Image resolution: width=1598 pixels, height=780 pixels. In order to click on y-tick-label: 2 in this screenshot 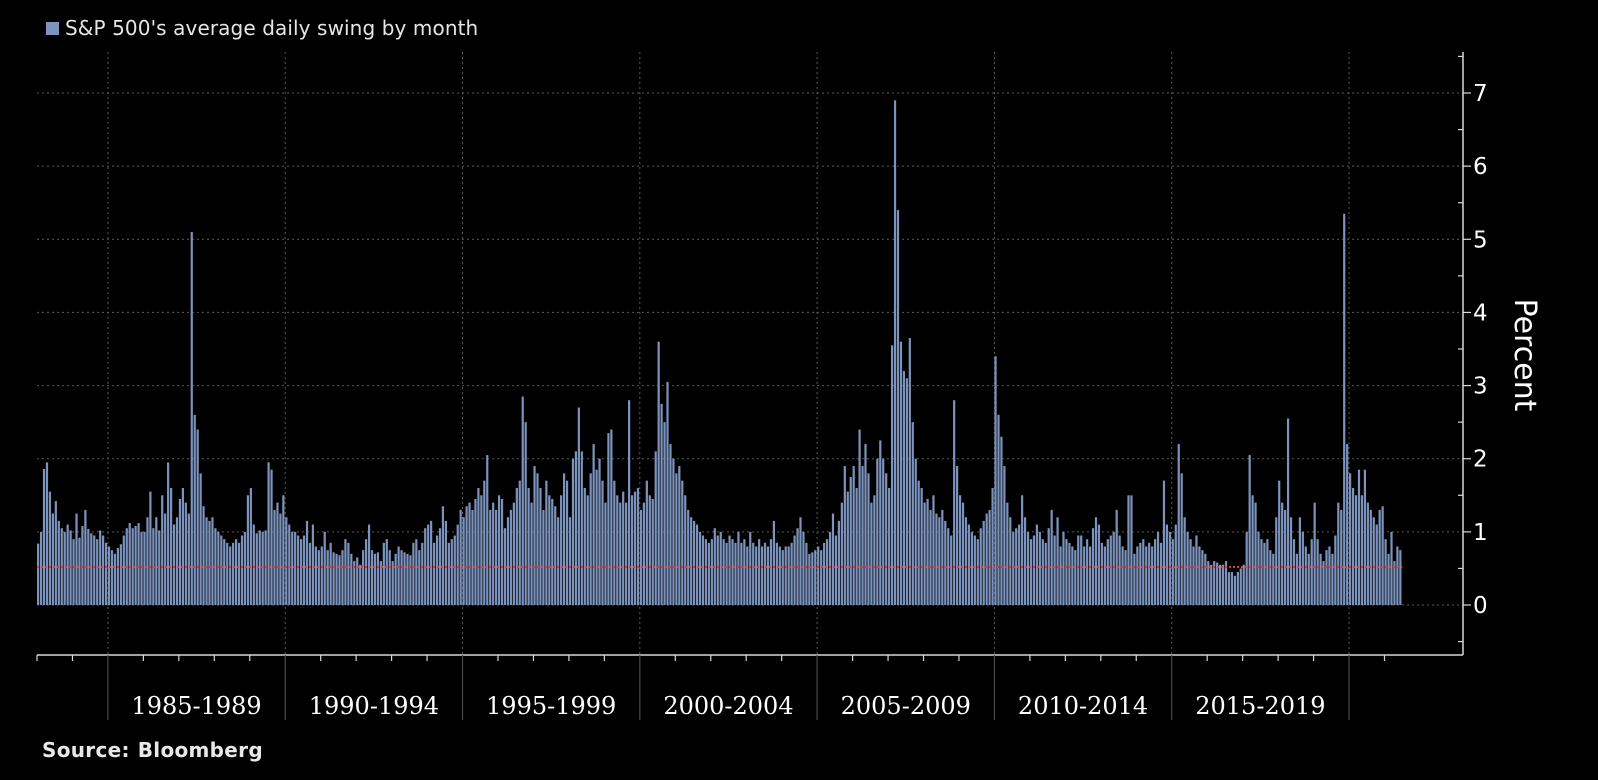, I will do `click(1480, 460)`.